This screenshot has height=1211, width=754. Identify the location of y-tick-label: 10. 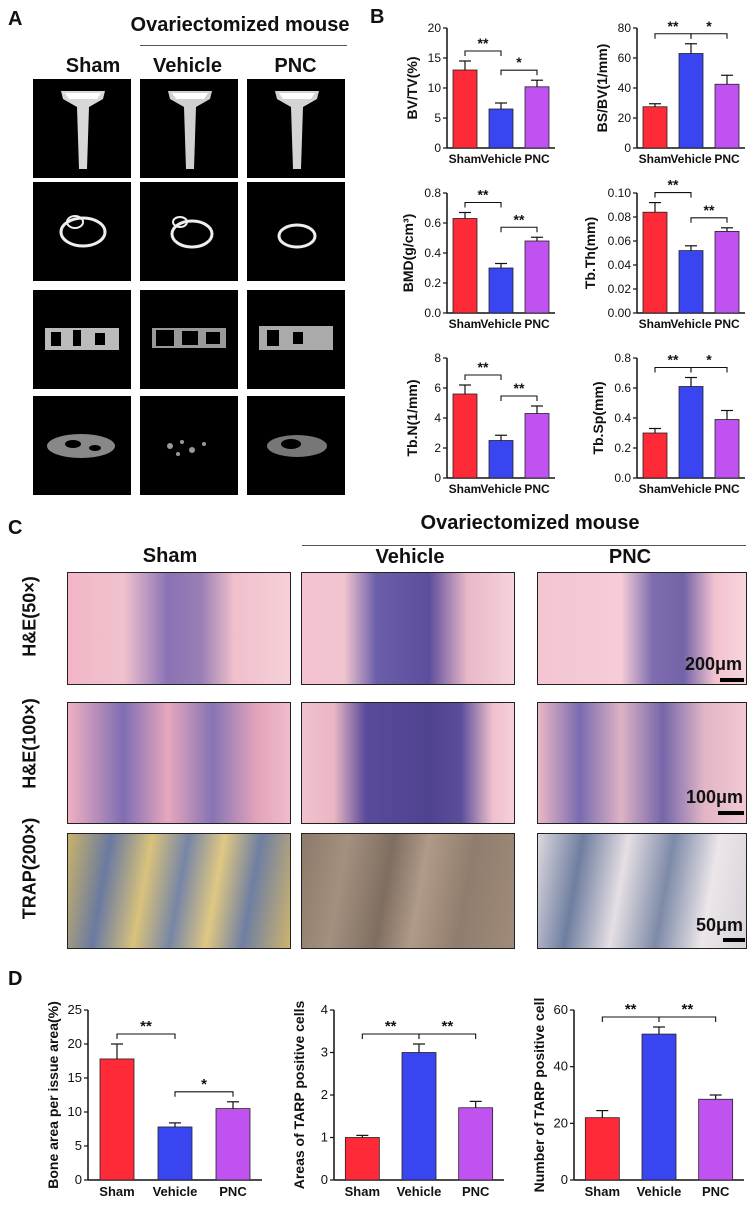
(75, 1111).